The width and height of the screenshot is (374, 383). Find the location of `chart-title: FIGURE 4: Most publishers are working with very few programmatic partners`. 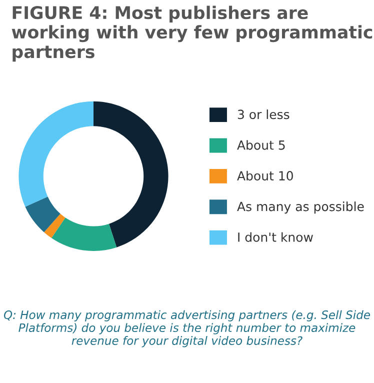

chart-title: FIGURE 4: Most publishers are working with very few programmatic partners is located at coordinates (192, 34).